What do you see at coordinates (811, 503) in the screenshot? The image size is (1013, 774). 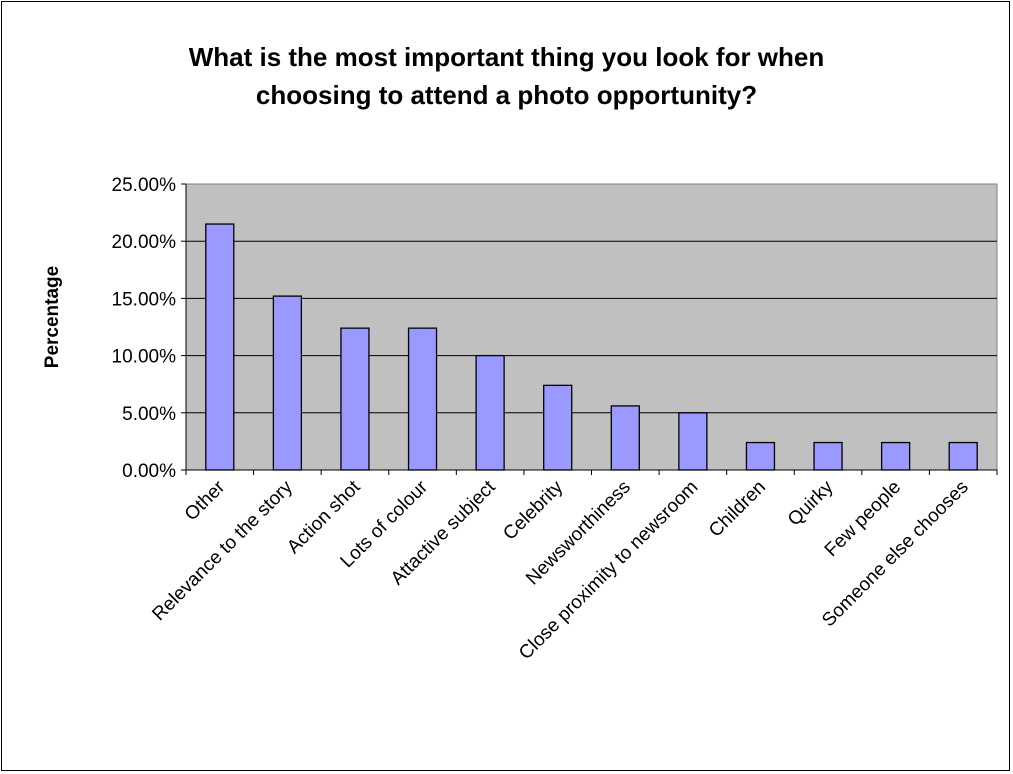 I see `x-tick-label: Quirky` at bounding box center [811, 503].